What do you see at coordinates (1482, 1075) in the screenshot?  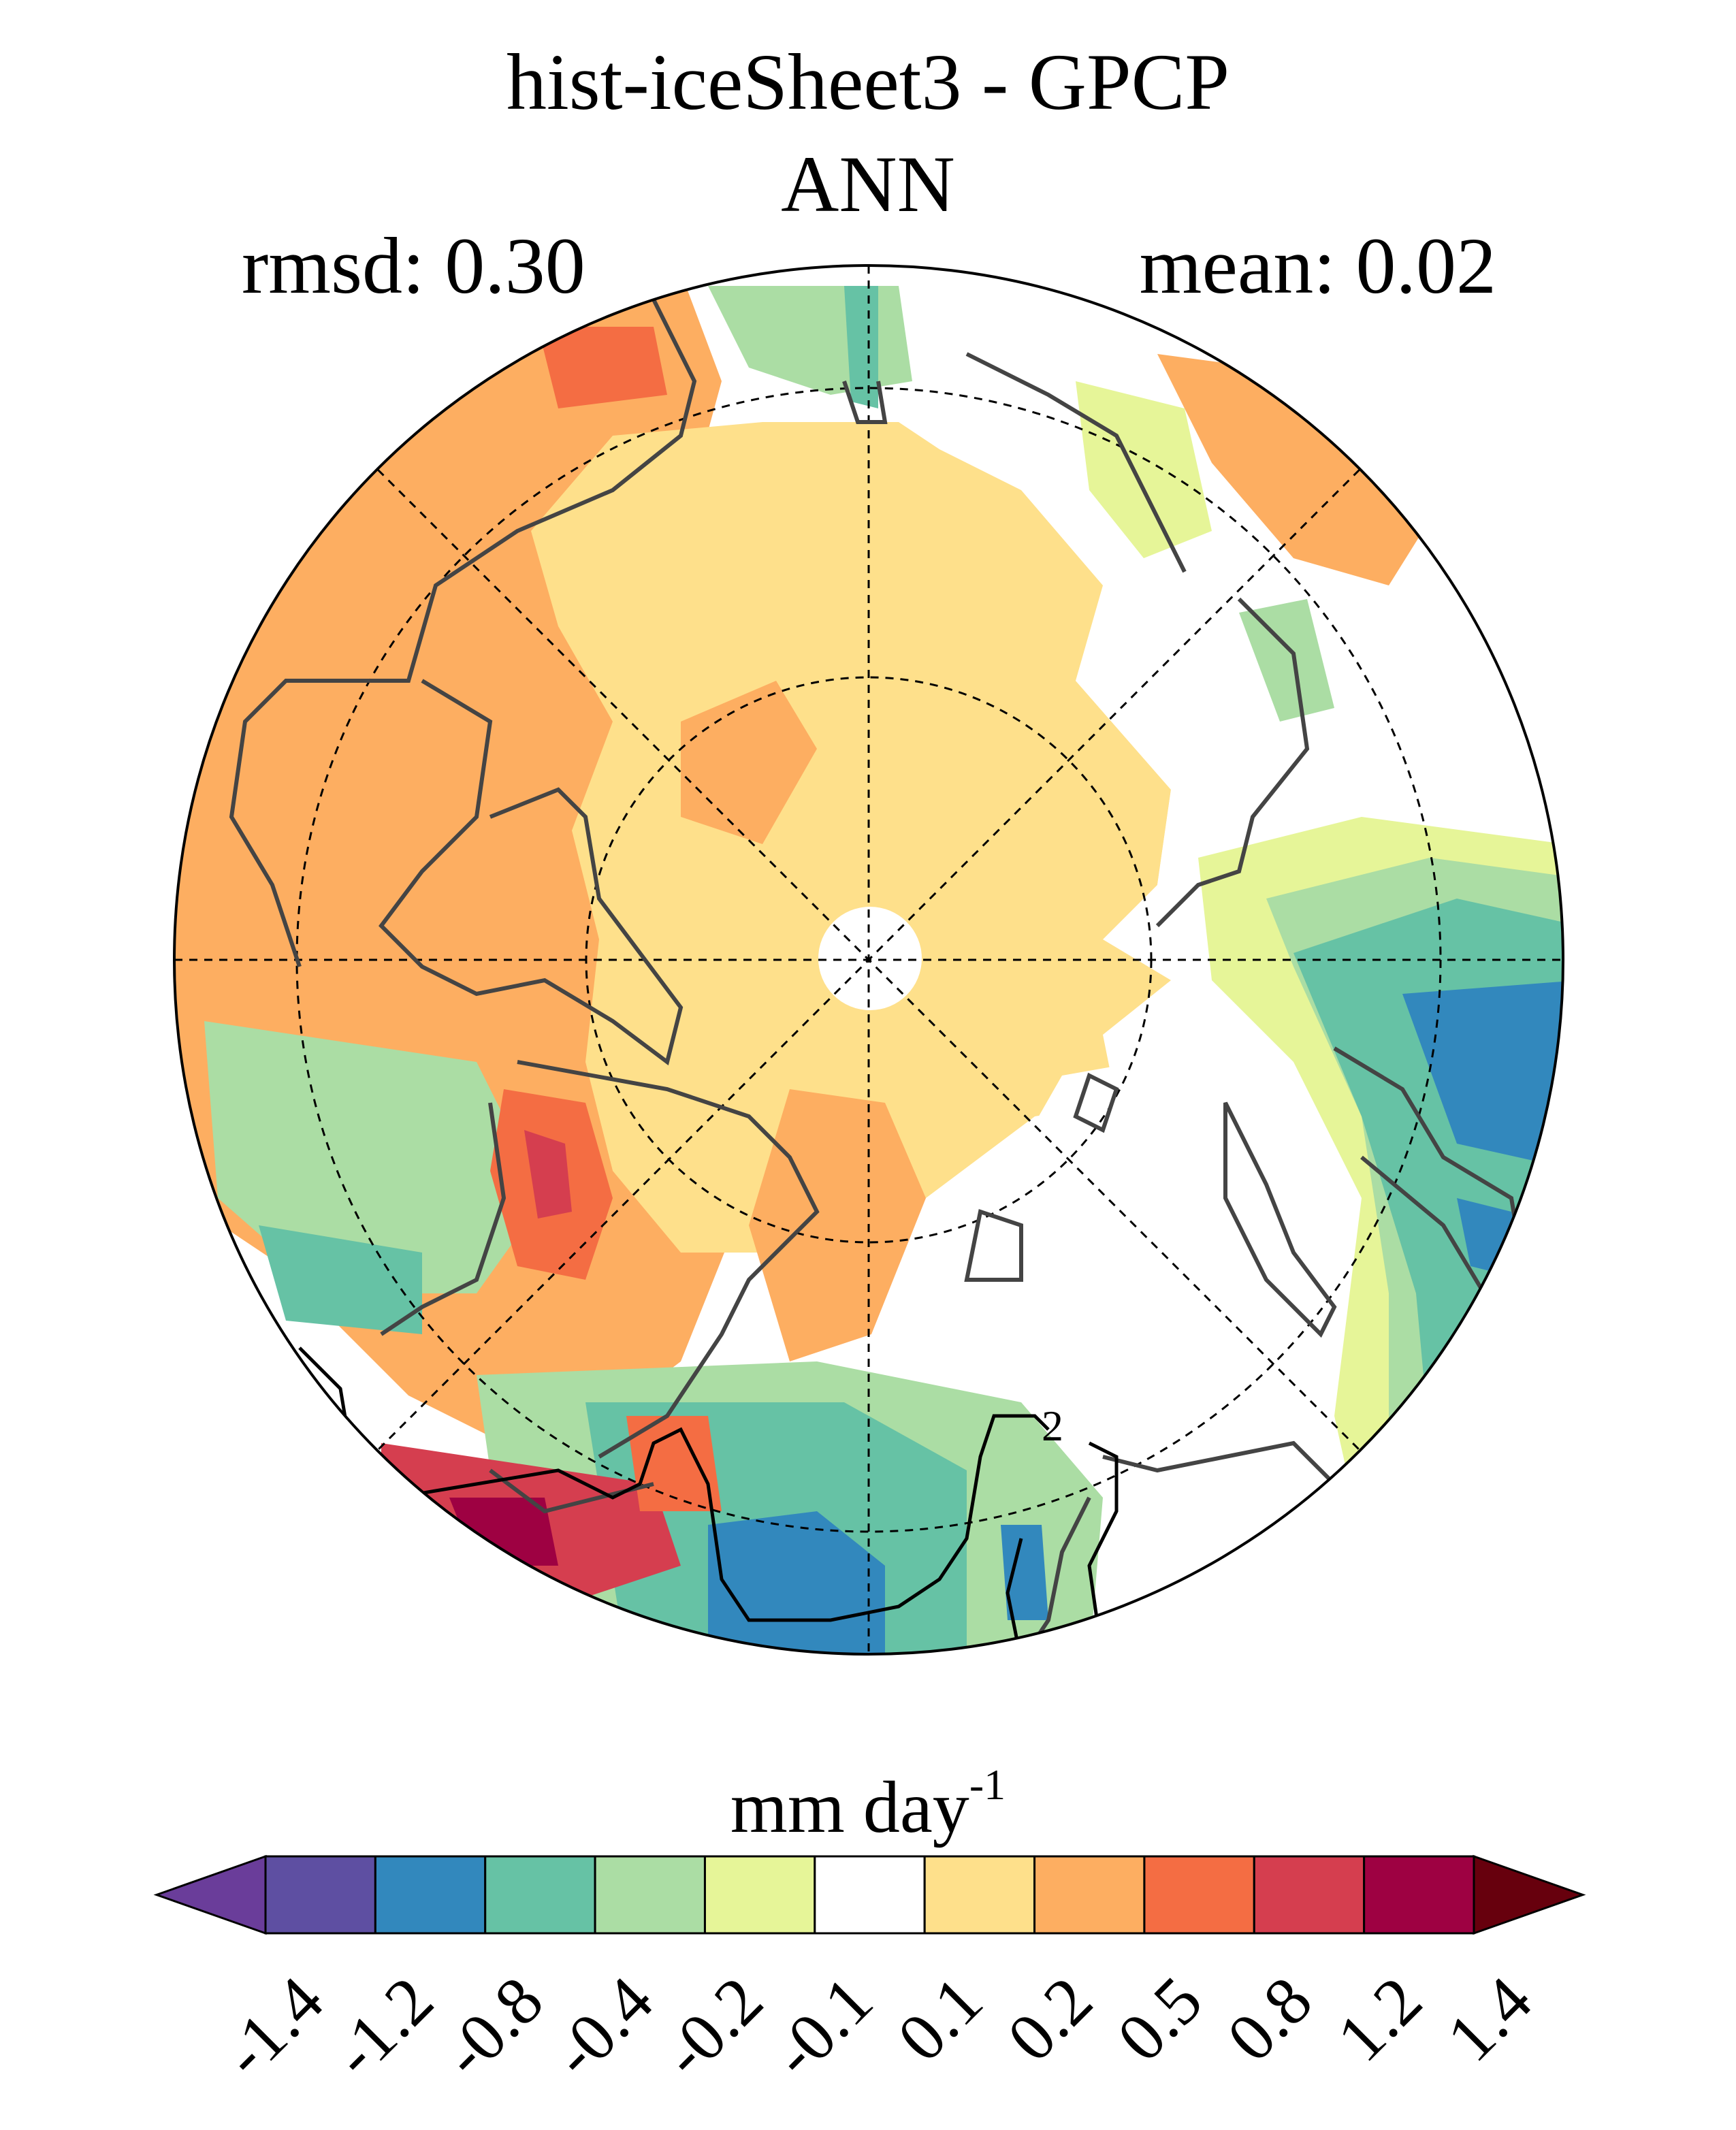 I see `region-neg4-east` at bounding box center [1482, 1075].